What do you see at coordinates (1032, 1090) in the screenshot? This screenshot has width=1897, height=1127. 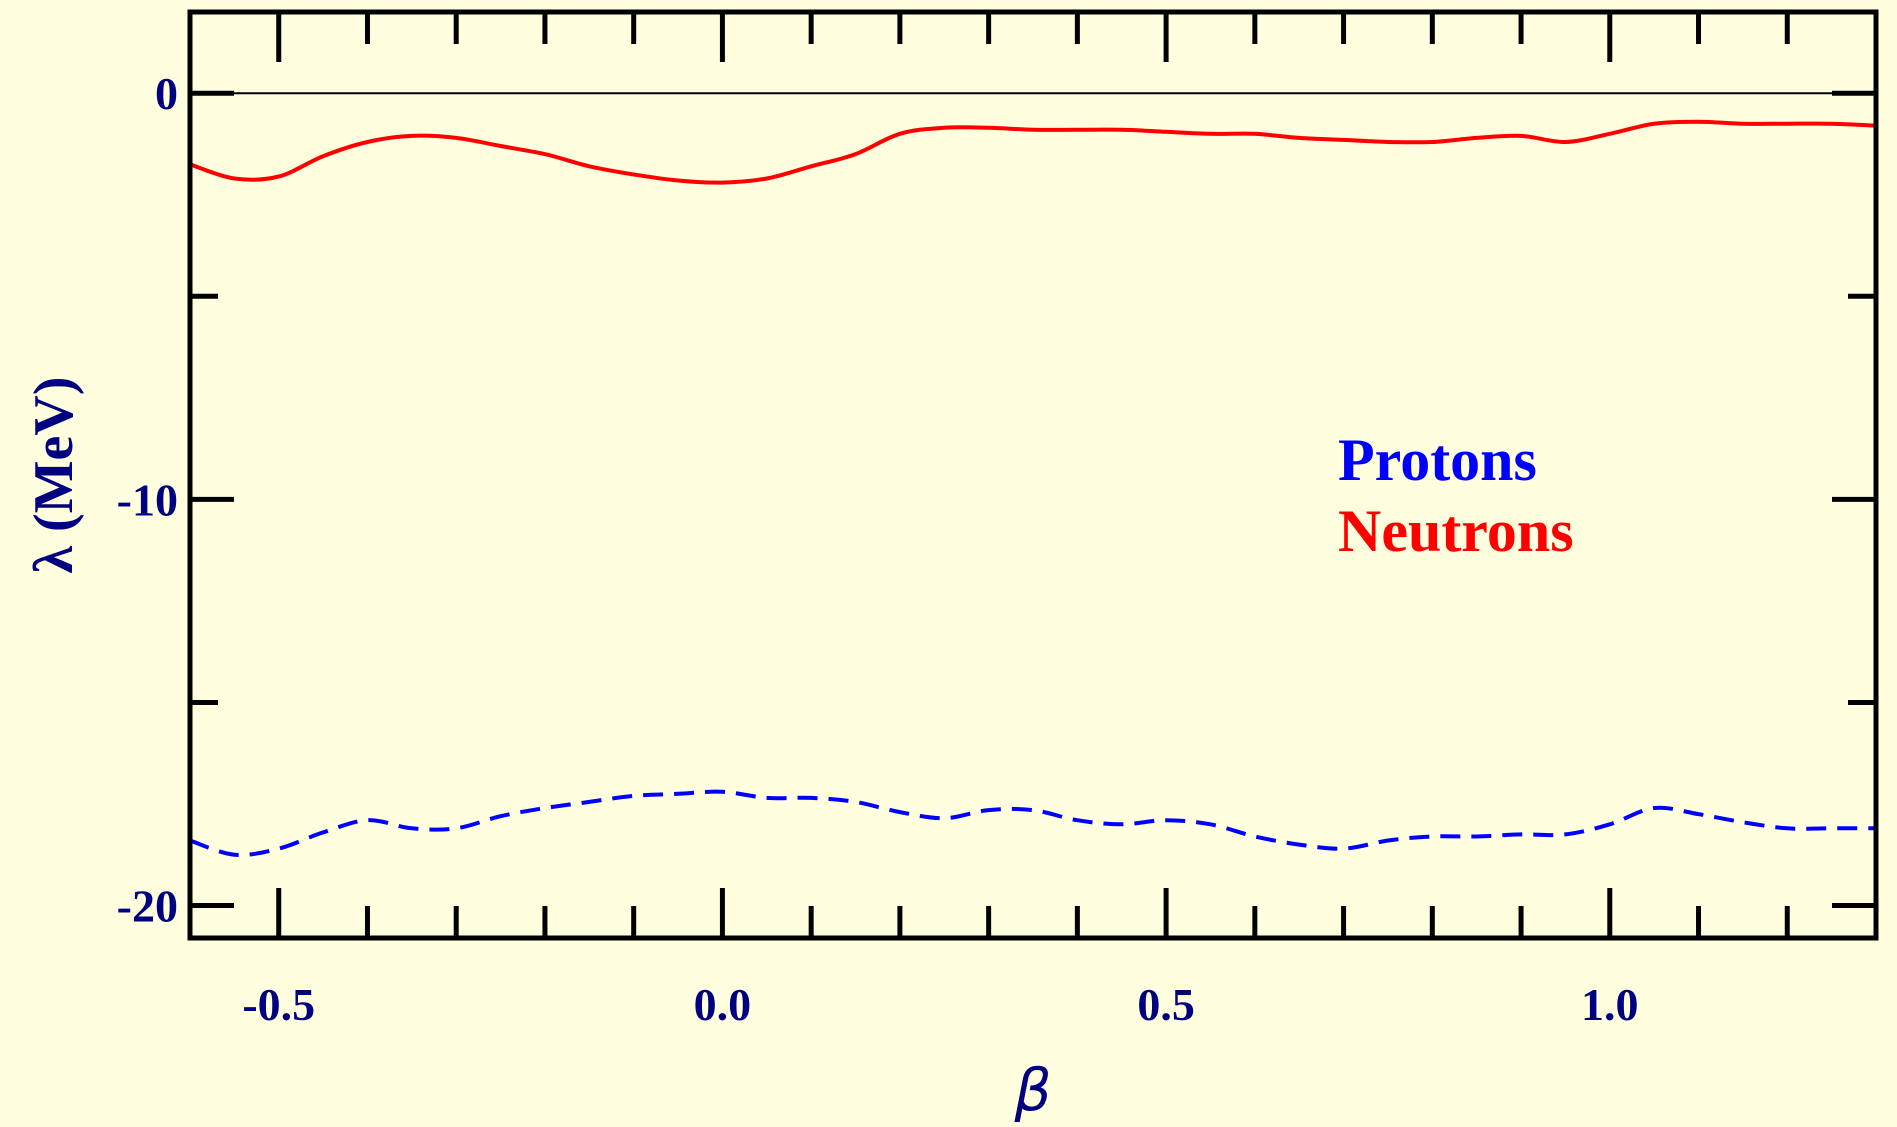 I see `x-axis-title: β` at bounding box center [1032, 1090].